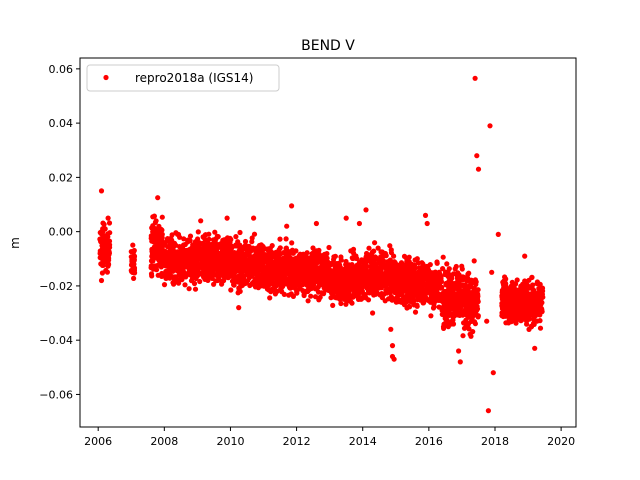 This screenshot has width=640, height=480. Describe the element at coordinates (106, 77) in the screenshot. I see `legend-marker` at that location.